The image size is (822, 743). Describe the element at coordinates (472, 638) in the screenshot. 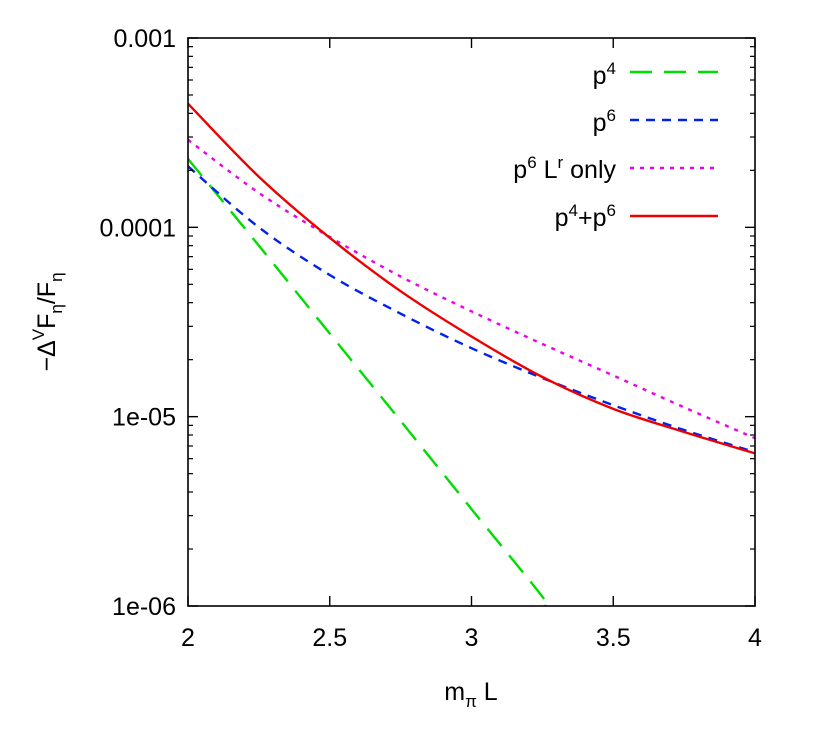

I see `x-tick-label: 3` at that location.